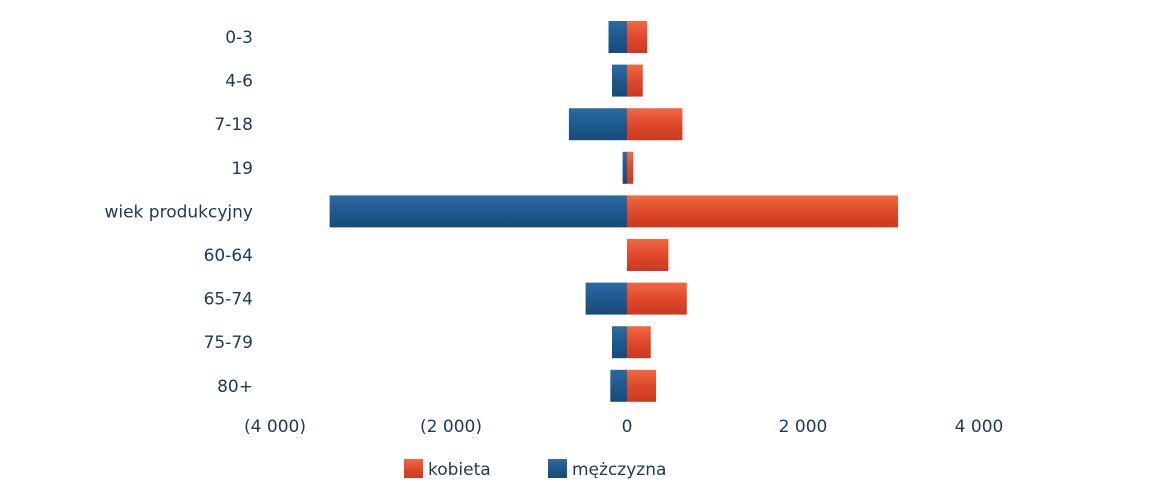 The width and height of the screenshot is (1173, 485). Describe the element at coordinates (413, 468) in the screenshot. I see `legend-swatch-kobieta` at that location.